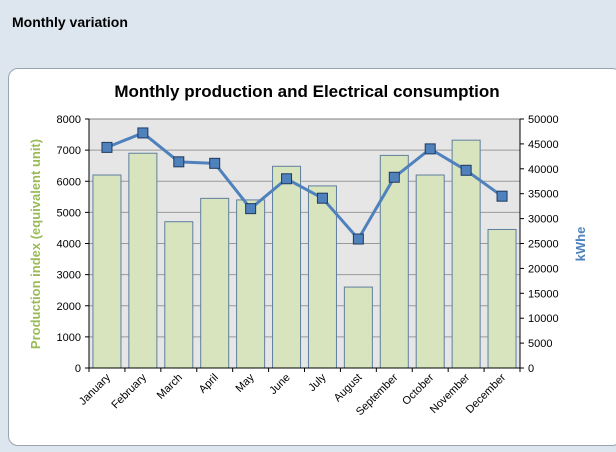 This screenshot has width=616, height=452. I want to click on y-tick-label-right: 45000, so click(543, 145).